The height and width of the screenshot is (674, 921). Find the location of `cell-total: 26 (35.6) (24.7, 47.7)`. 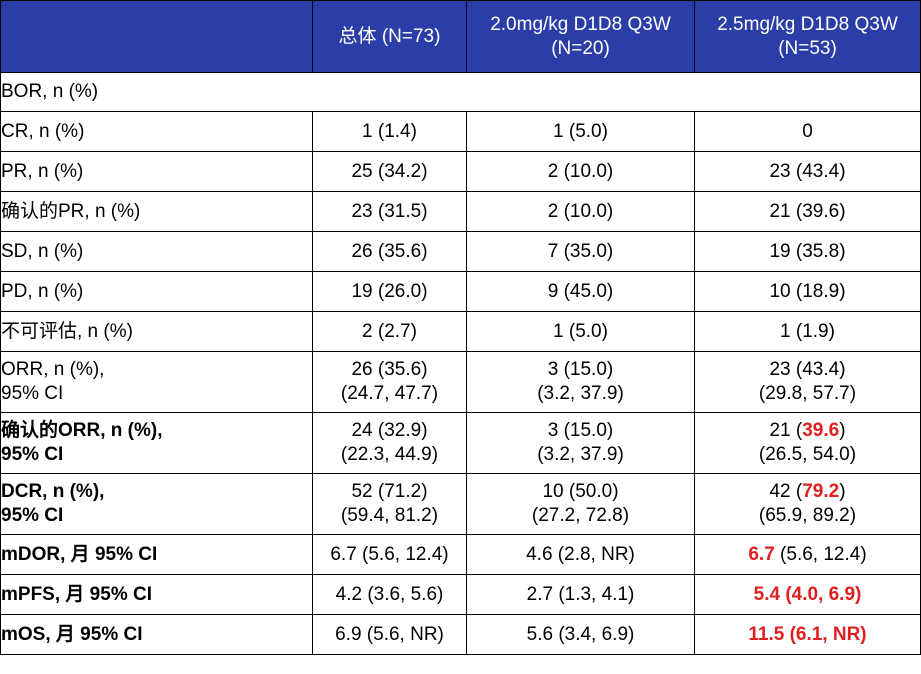

cell-total: 26 (35.6) (24.7, 47.7) is located at coordinates (389, 382).